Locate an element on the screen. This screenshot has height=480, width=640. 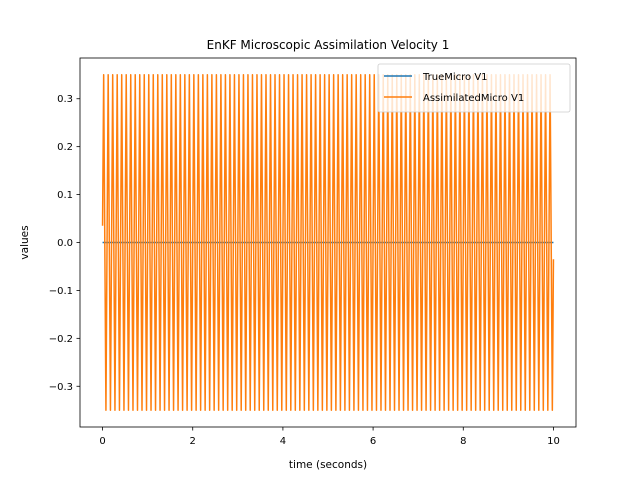
y-tick-label: 0.0 is located at coordinates (65, 243).